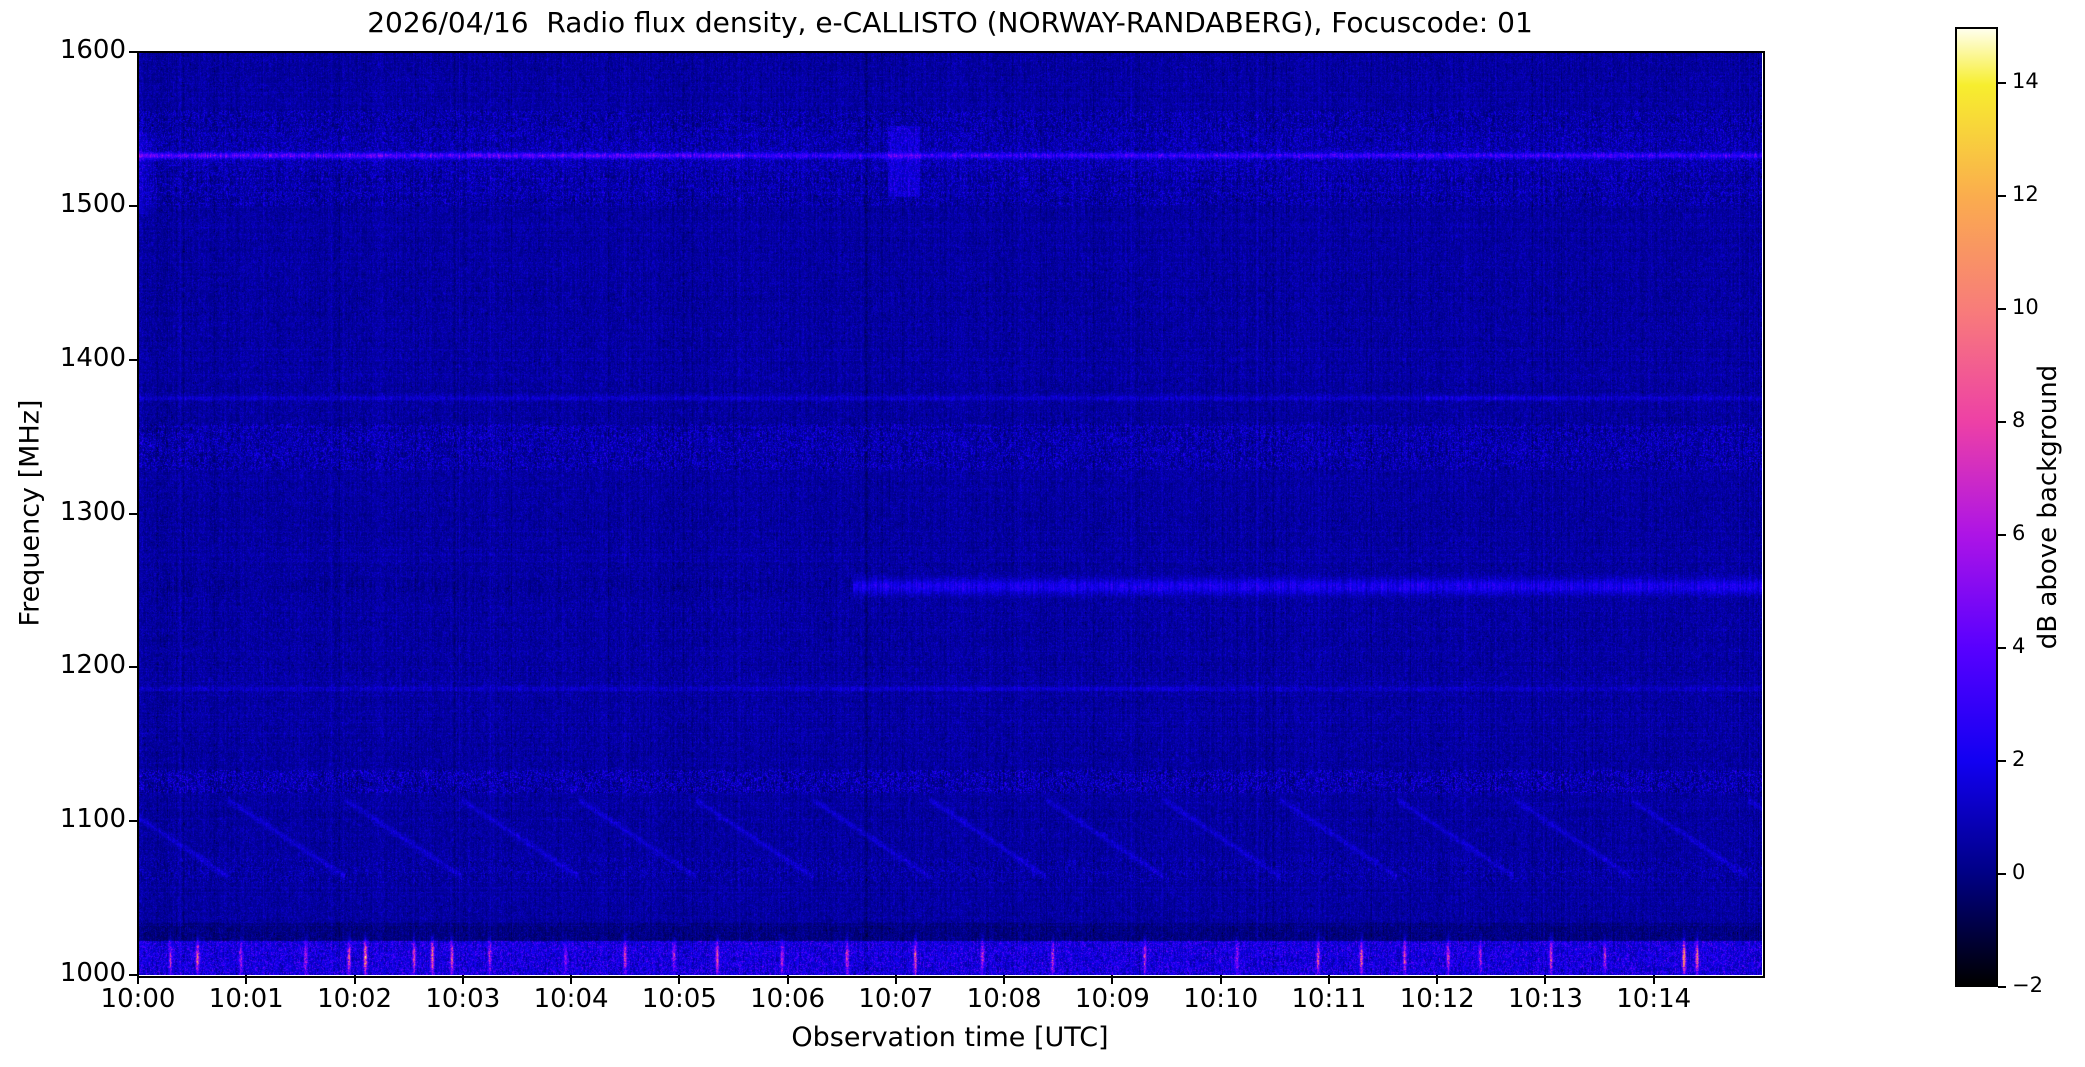 The height and width of the screenshot is (1067, 2085). What do you see at coordinates (1545, 999) in the screenshot?
I see `x-tick-label: 10:13` at bounding box center [1545, 999].